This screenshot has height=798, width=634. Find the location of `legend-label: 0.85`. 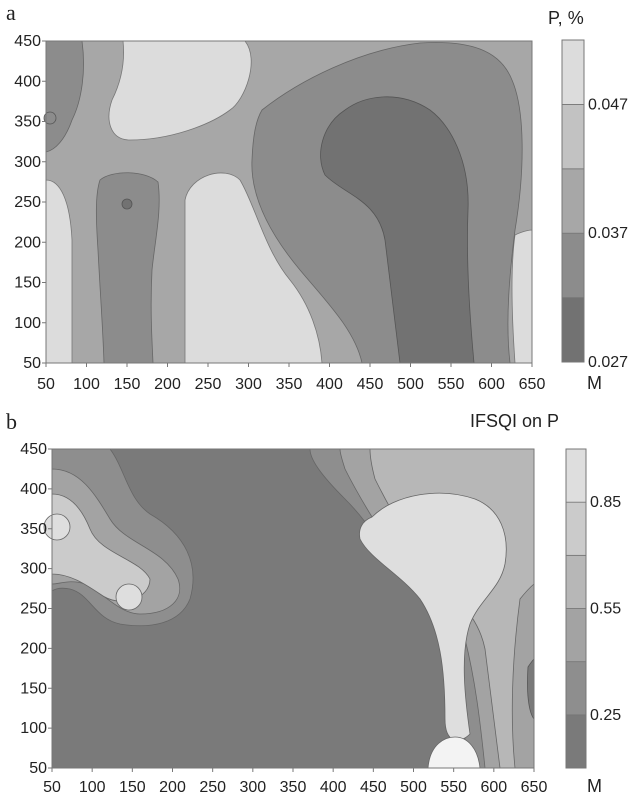

legend-label: 0.85 is located at coordinates (605, 502).